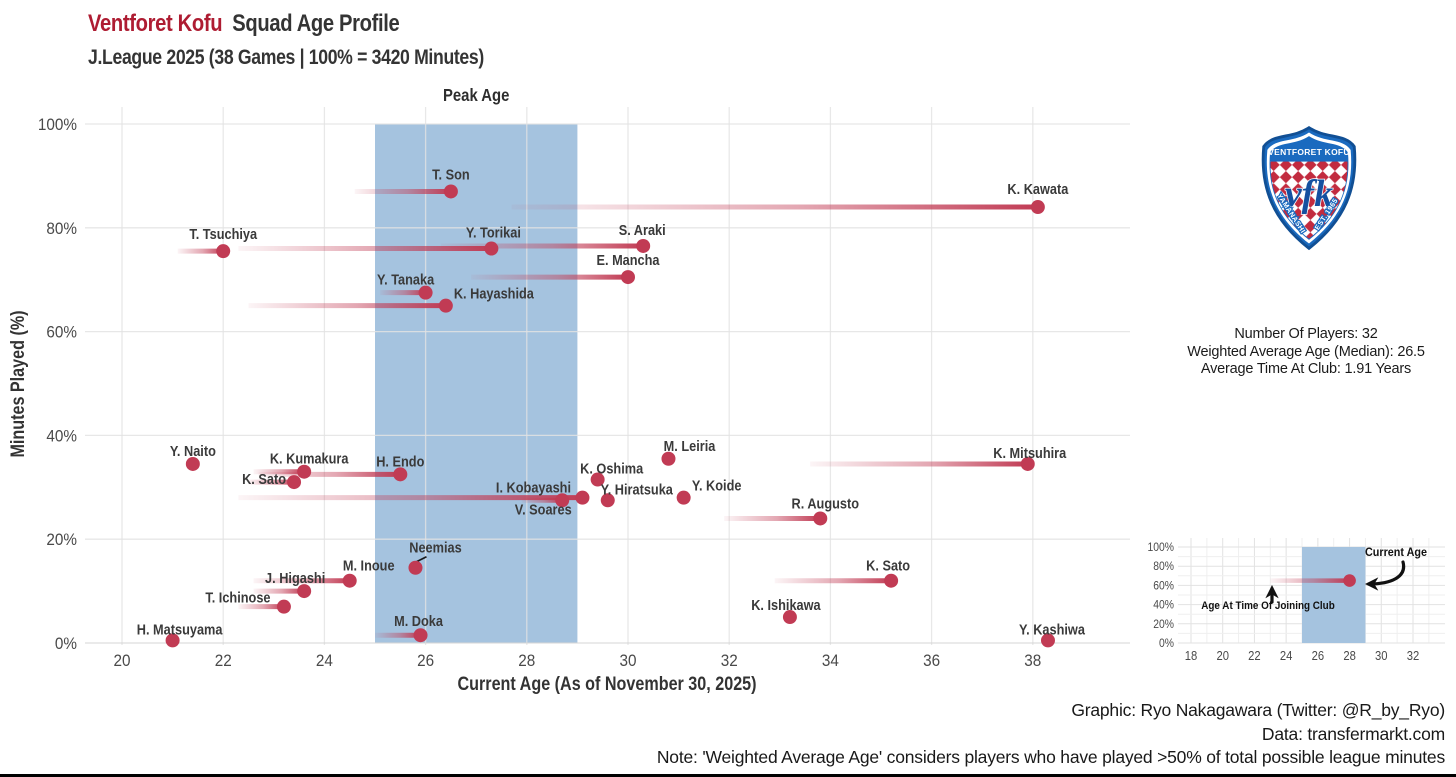 The width and height of the screenshot is (1456, 777). I want to click on x-tick-label: 34, so click(830, 660).